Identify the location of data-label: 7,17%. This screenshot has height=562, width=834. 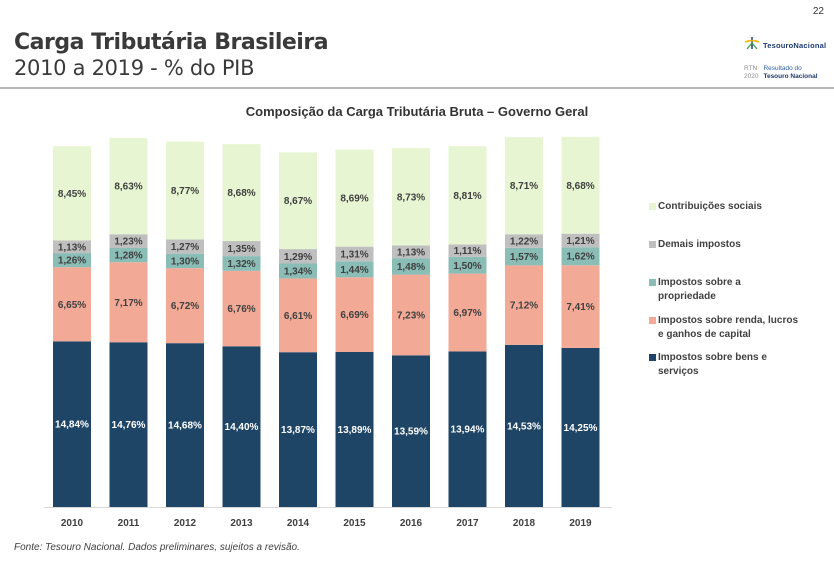
(128, 303).